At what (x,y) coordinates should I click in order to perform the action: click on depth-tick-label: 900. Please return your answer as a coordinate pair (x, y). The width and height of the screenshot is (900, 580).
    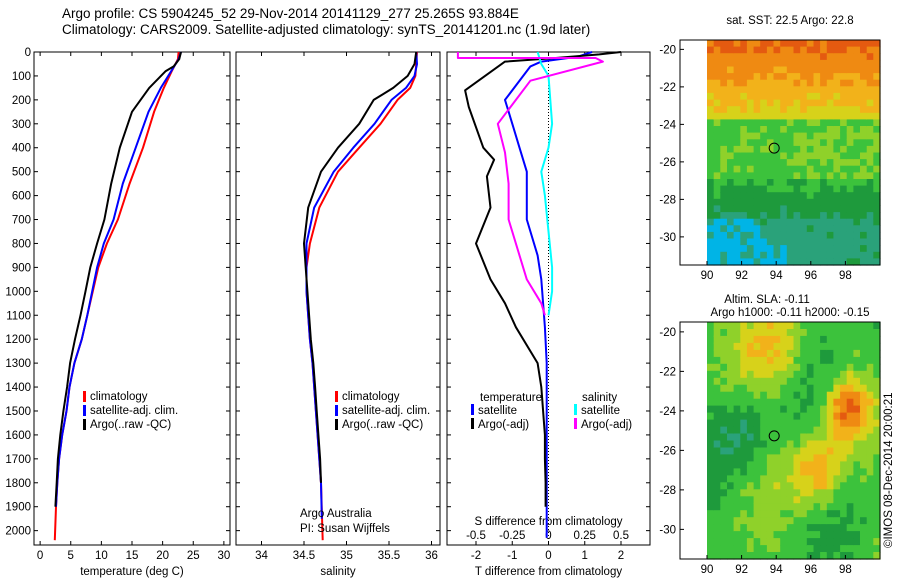
    Looking at the image, I should click on (21, 268).